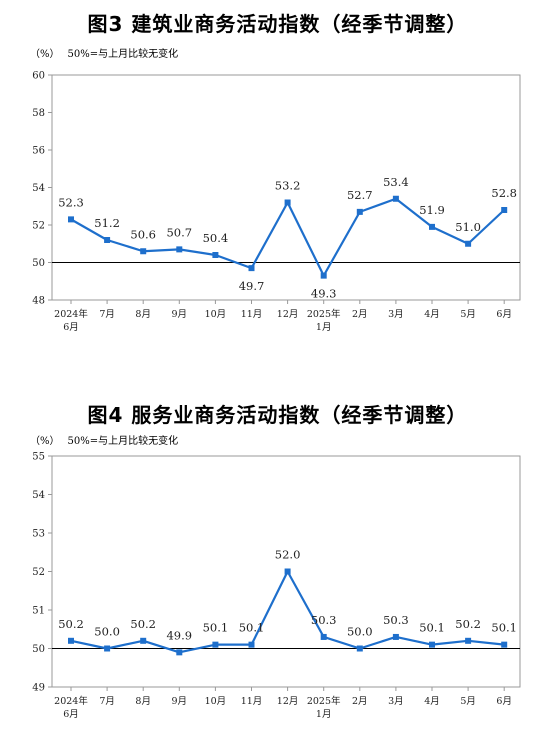 This screenshot has width=555, height=744. What do you see at coordinates (38, 113) in the screenshot?
I see `y-tick-label: 58` at bounding box center [38, 113].